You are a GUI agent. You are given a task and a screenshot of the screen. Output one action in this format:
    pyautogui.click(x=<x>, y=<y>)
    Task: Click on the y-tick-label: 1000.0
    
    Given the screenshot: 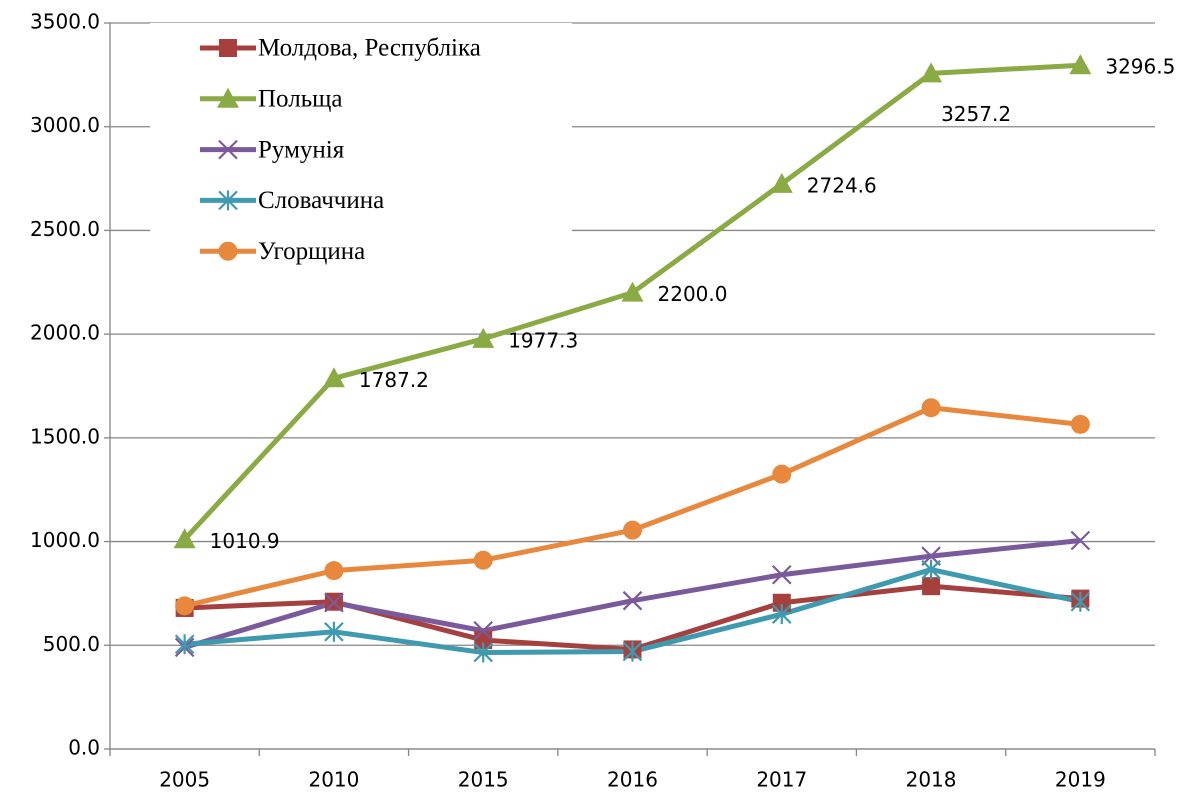 What is the action you would take?
    pyautogui.click(x=65, y=540)
    